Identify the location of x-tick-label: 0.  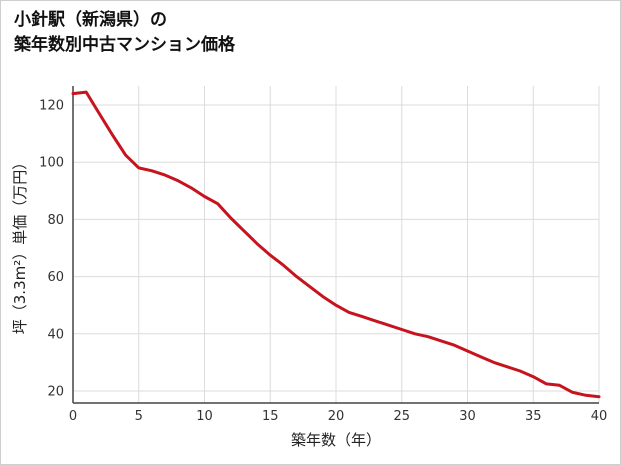
(73, 416).